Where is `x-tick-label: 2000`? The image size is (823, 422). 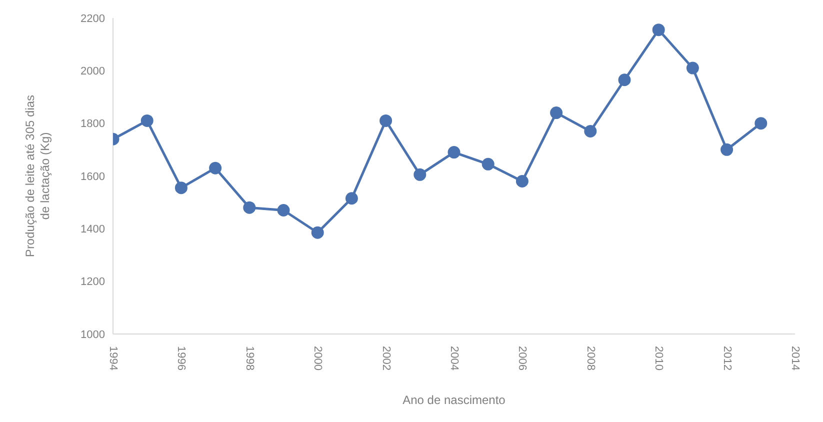
x-tick-label: 2000 is located at coordinates (318, 358).